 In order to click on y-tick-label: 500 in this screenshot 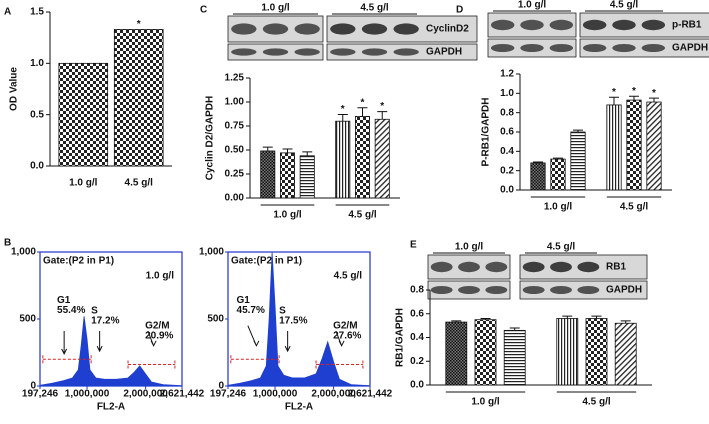, I will do `click(27, 319)`.